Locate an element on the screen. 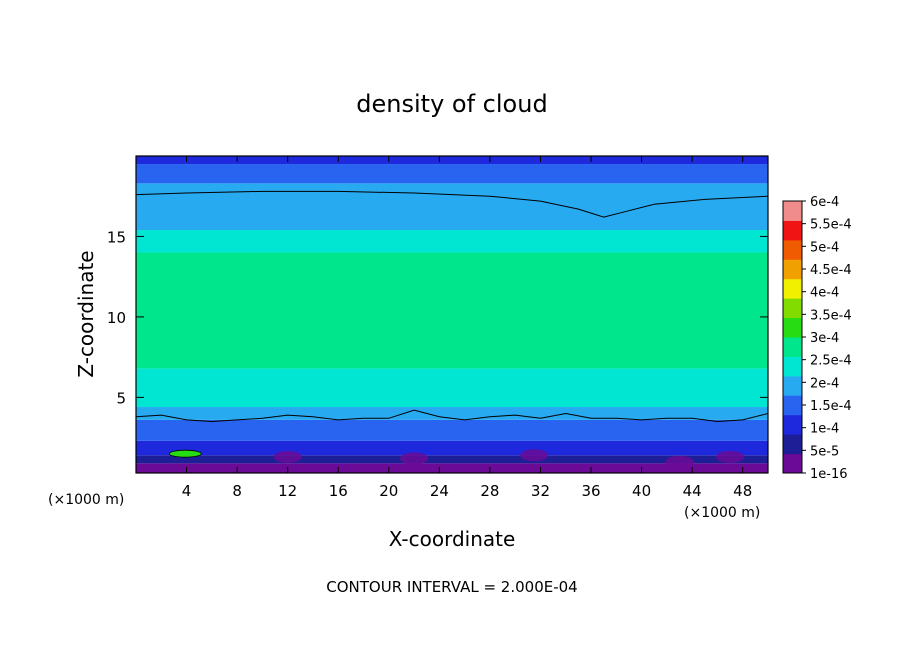  colorbar-label-4: 2e-4 is located at coordinates (824, 383).